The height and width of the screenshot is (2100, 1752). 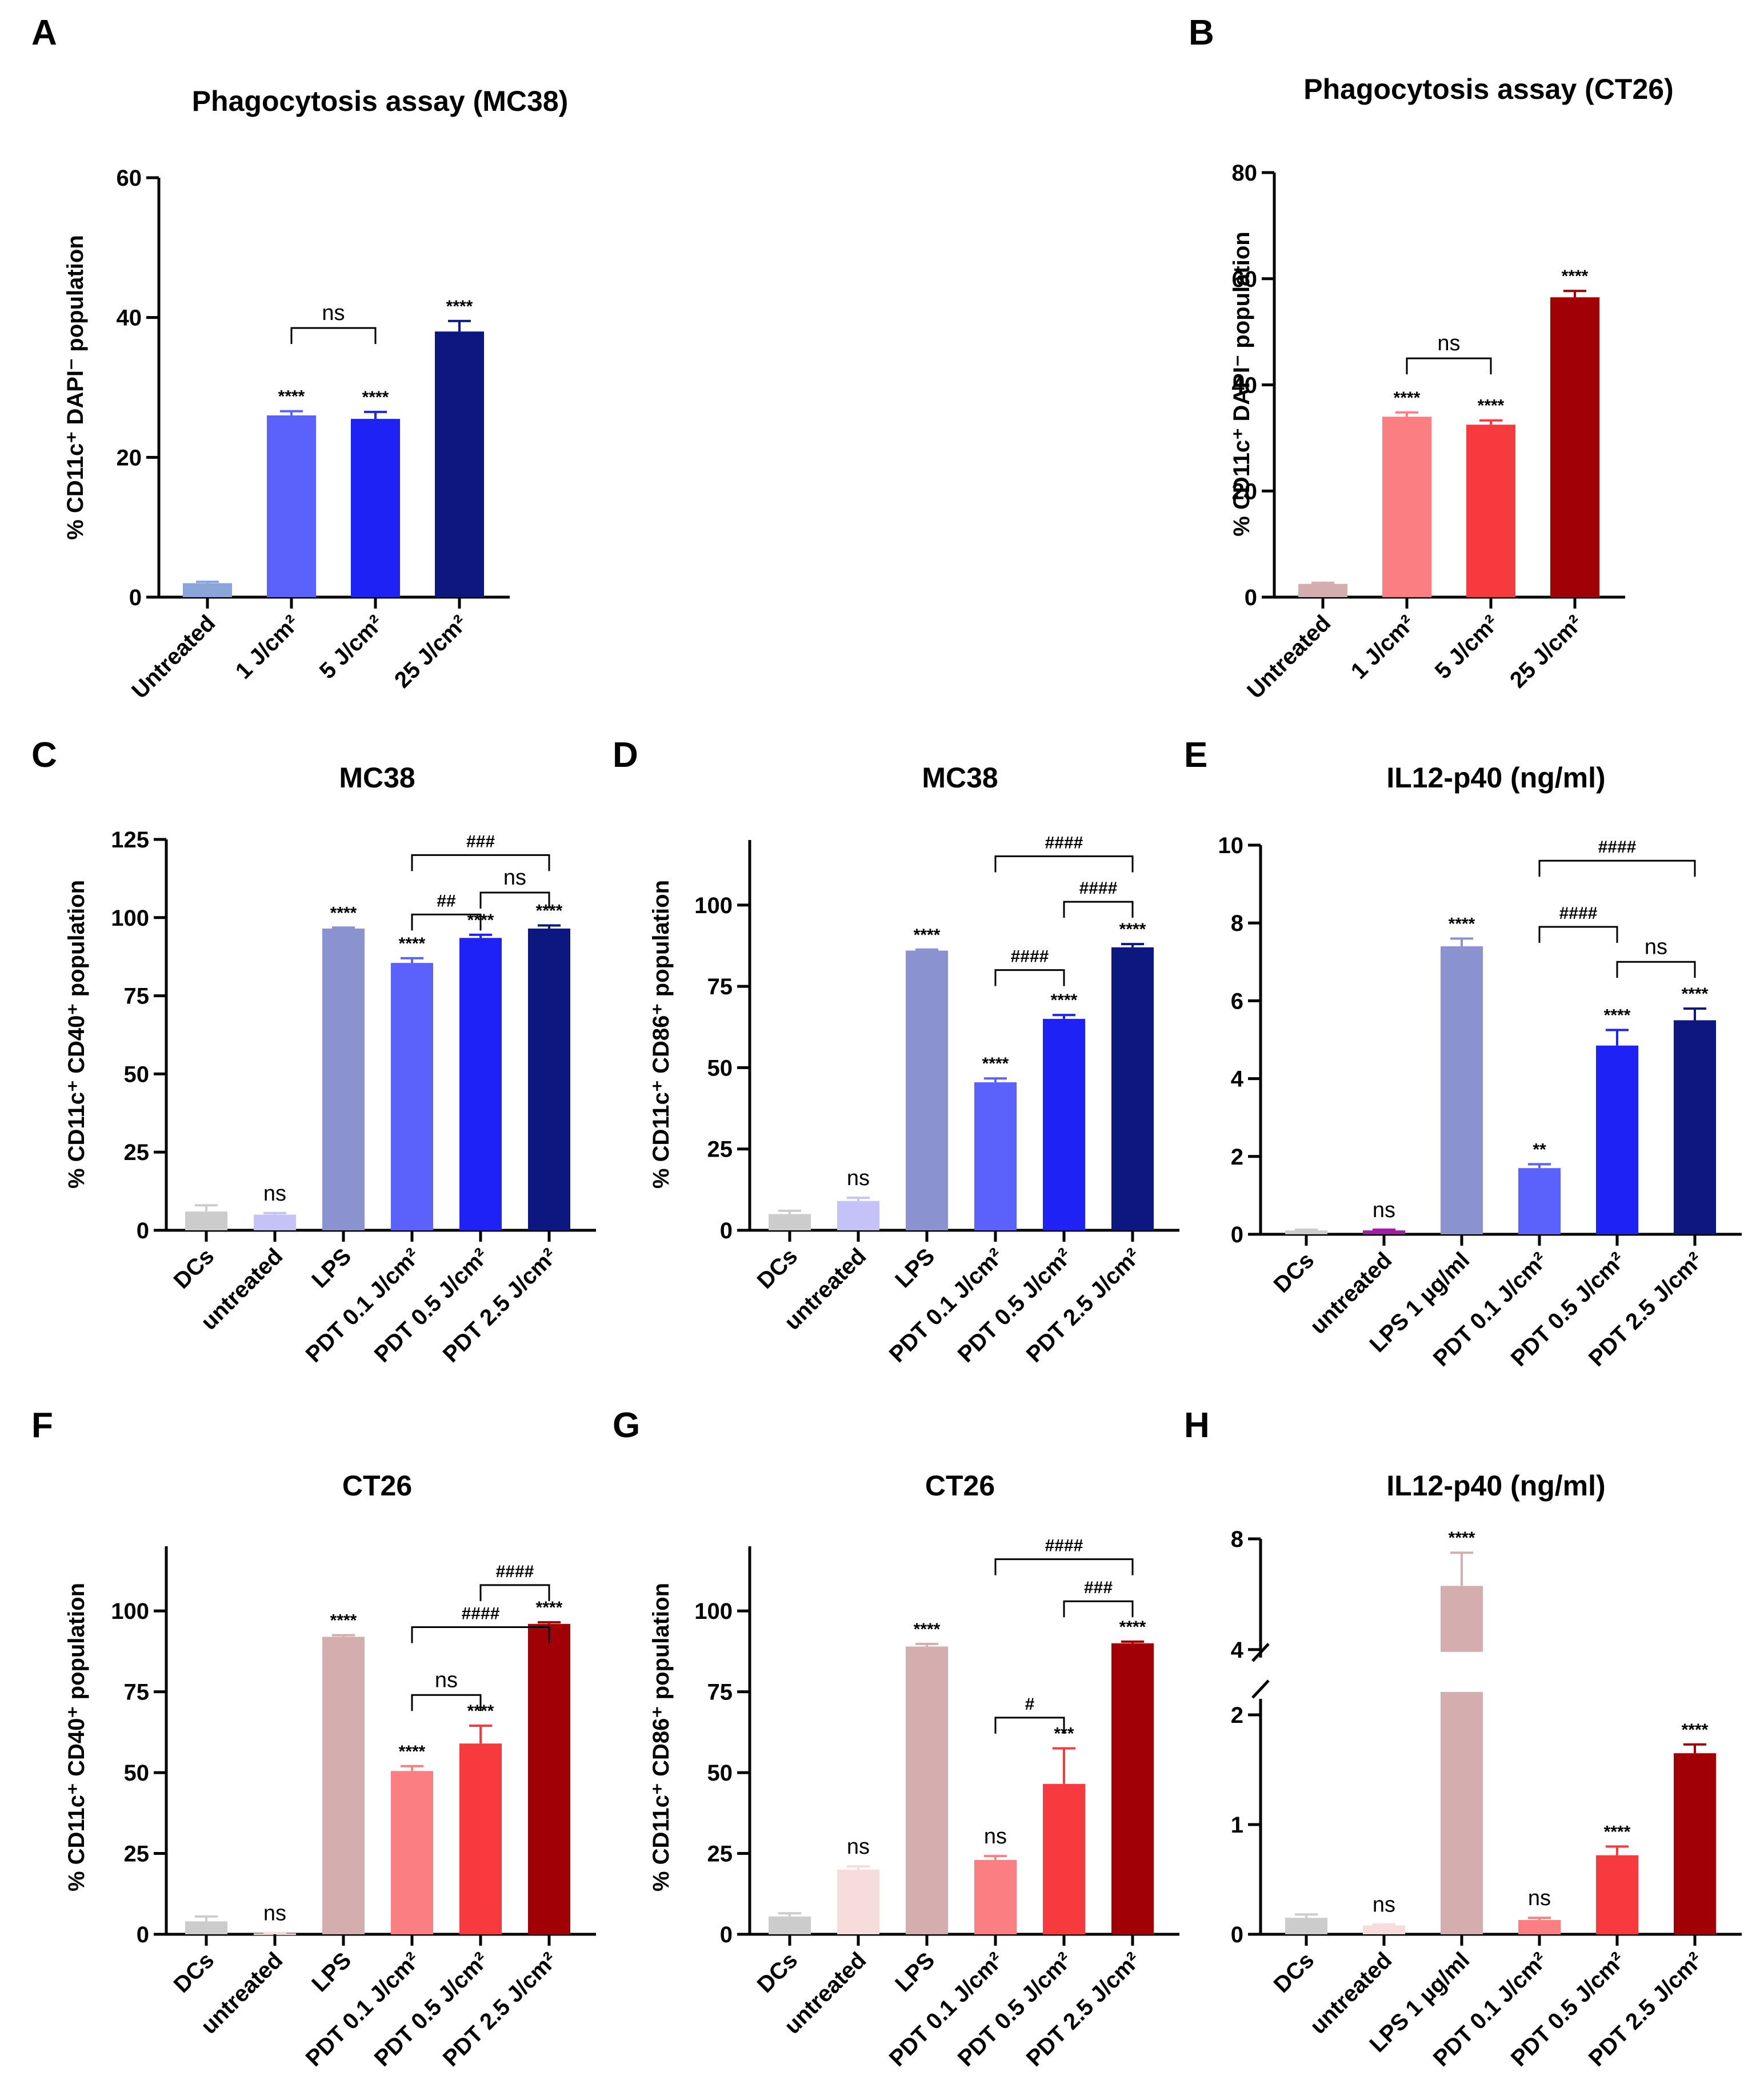 What do you see at coordinates (720, 1692) in the screenshot?
I see `y-tick-label: 75` at bounding box center [720, 1692].